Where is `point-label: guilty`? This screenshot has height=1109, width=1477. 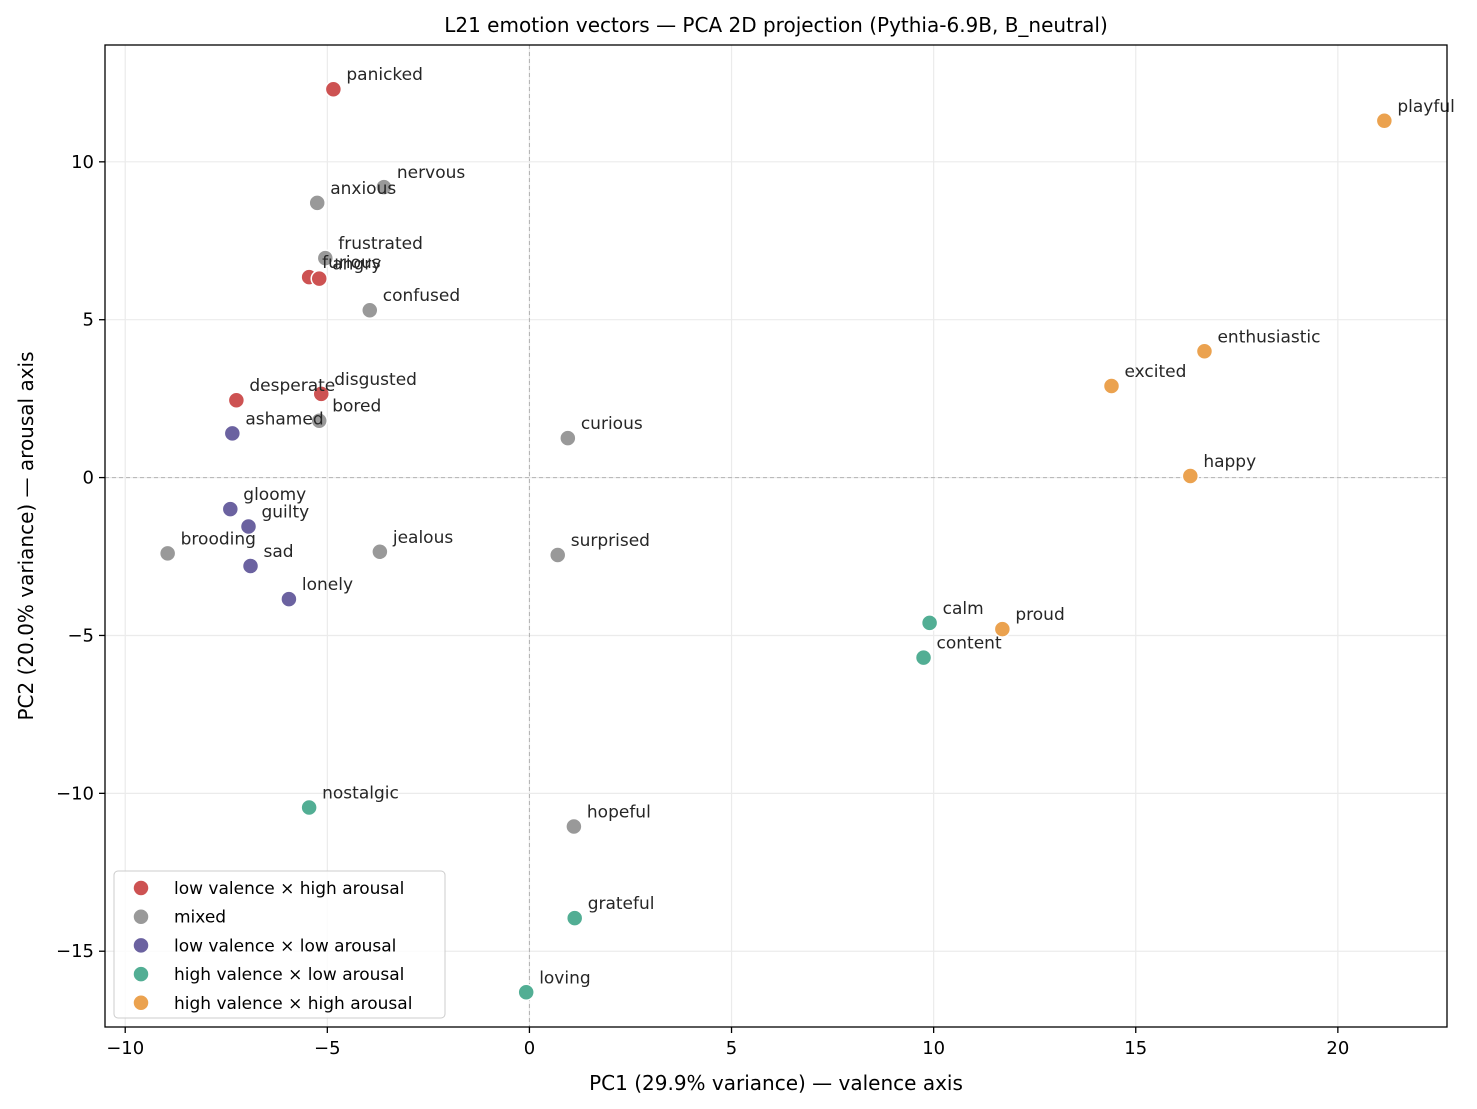
point-label: guilty is located at coordinates (285, 513).